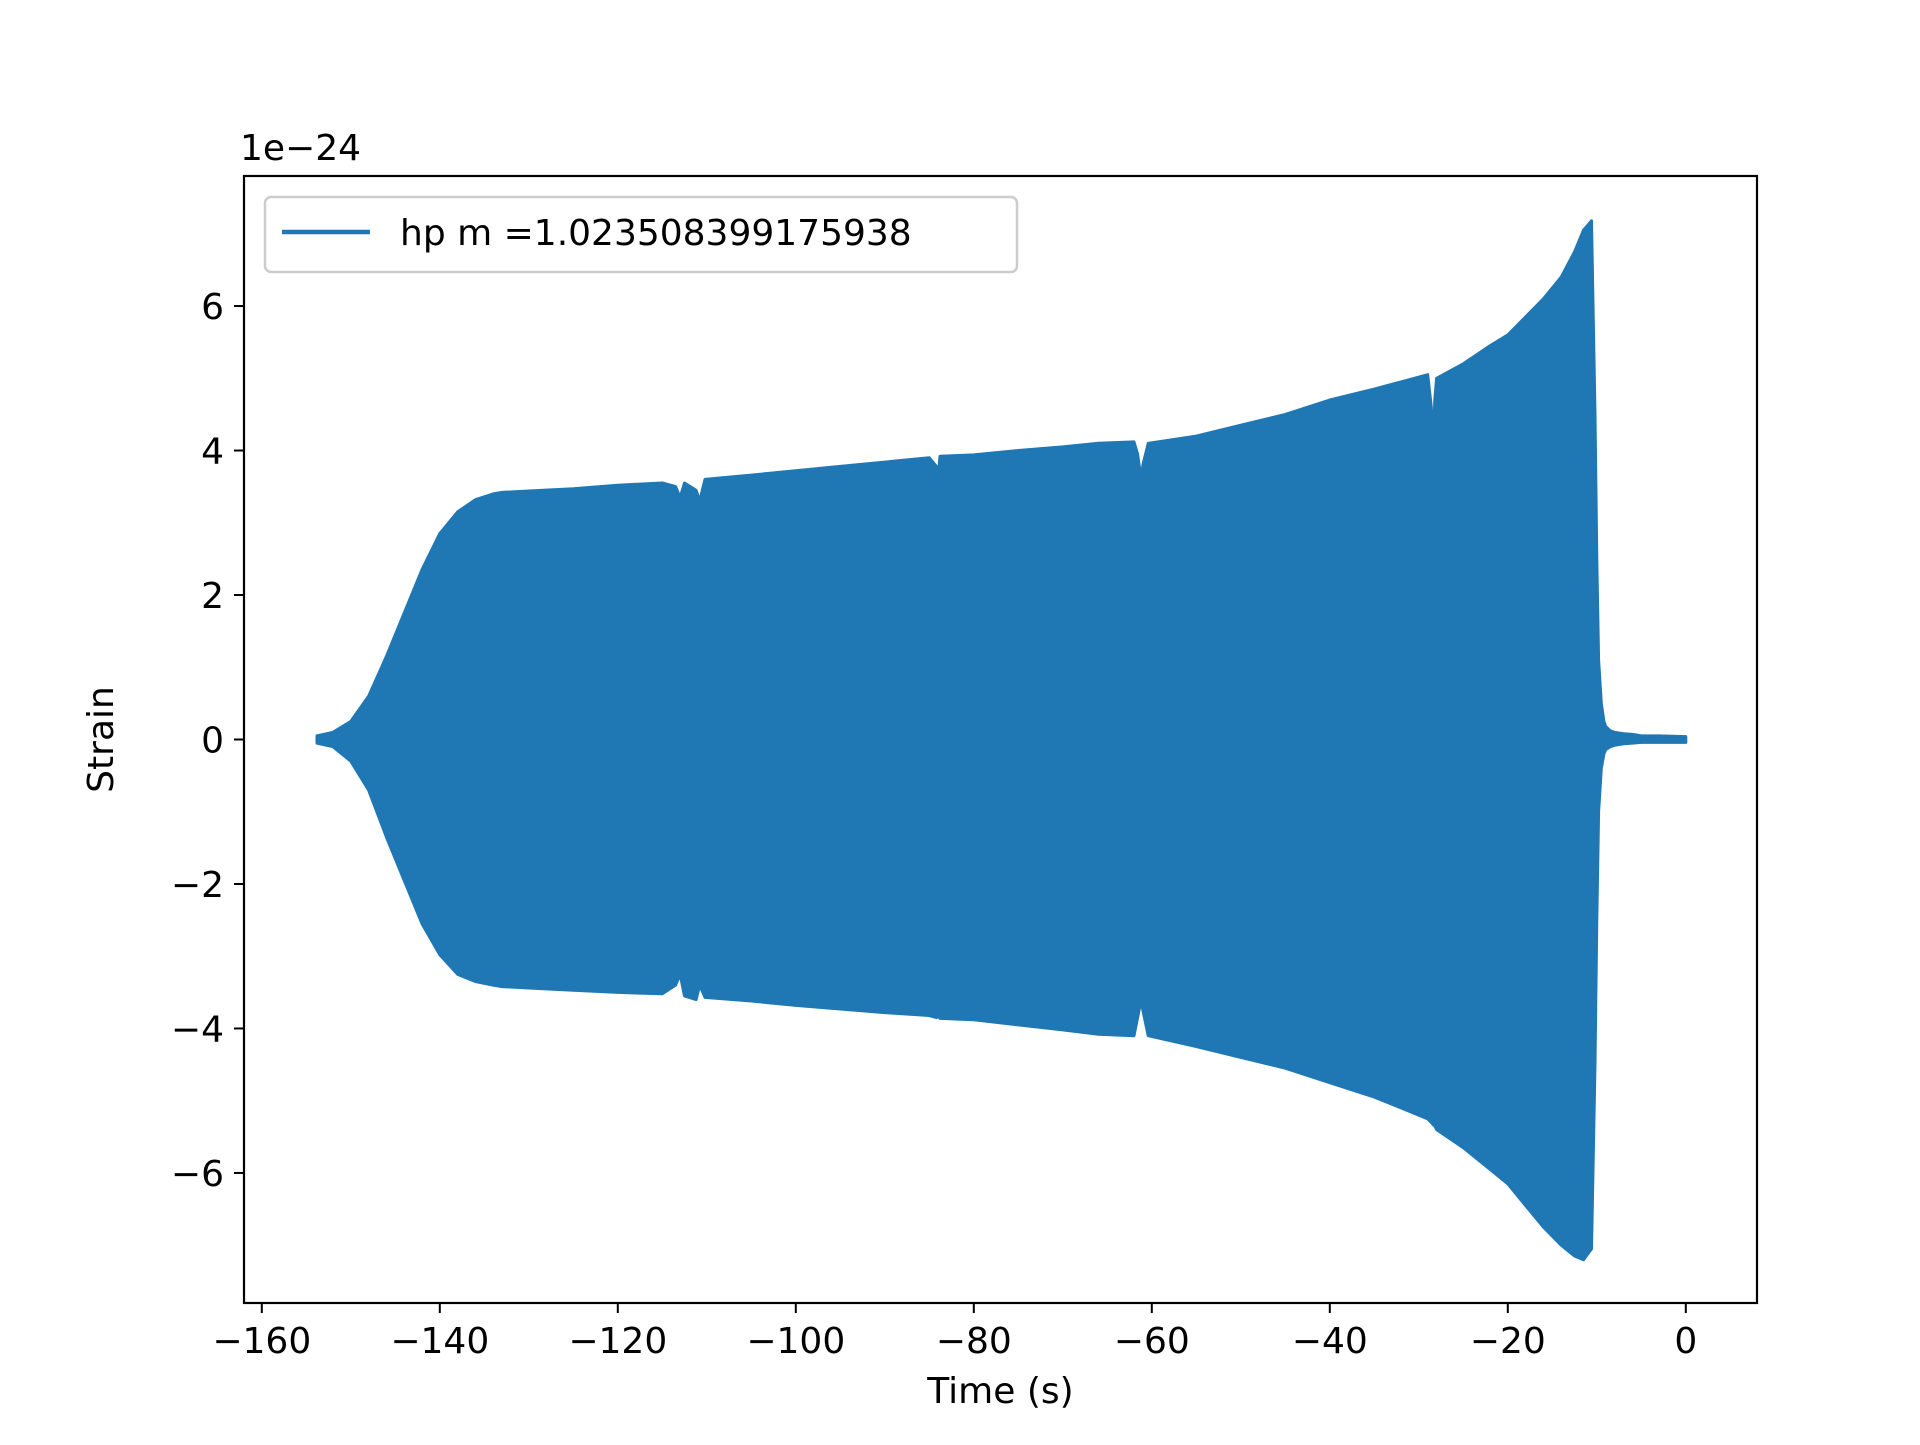  What do you see at coordinates (212, 452) in the screenshot?
I see `y-tick-label: 4` at bounding box center [212, 452].